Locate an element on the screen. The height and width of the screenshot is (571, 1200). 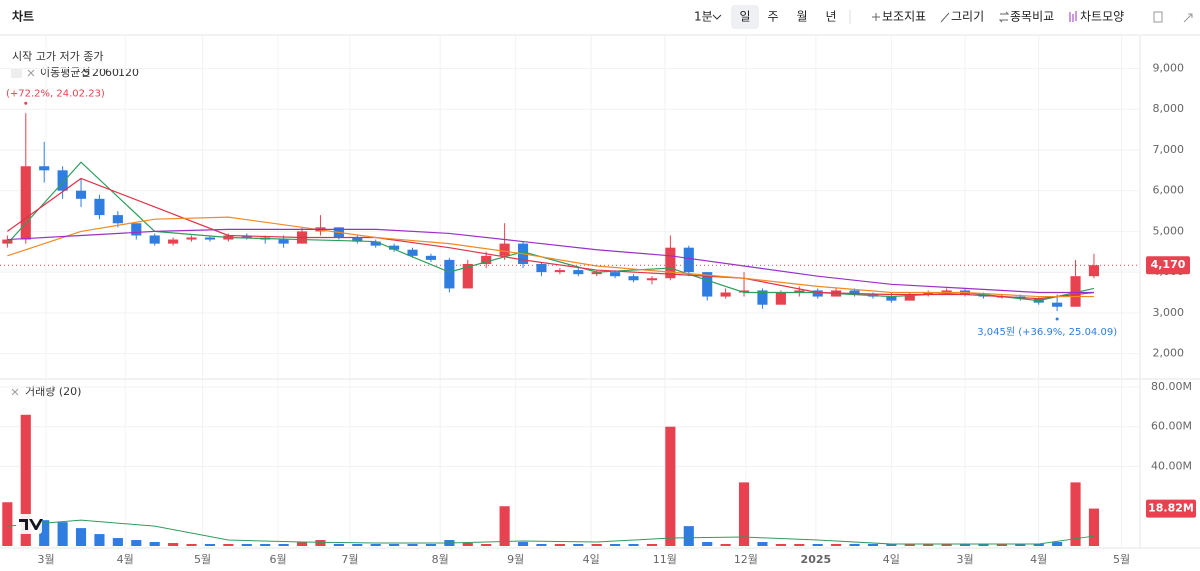
tool-button: 종목비교 is located at coordinates (1032, 17).